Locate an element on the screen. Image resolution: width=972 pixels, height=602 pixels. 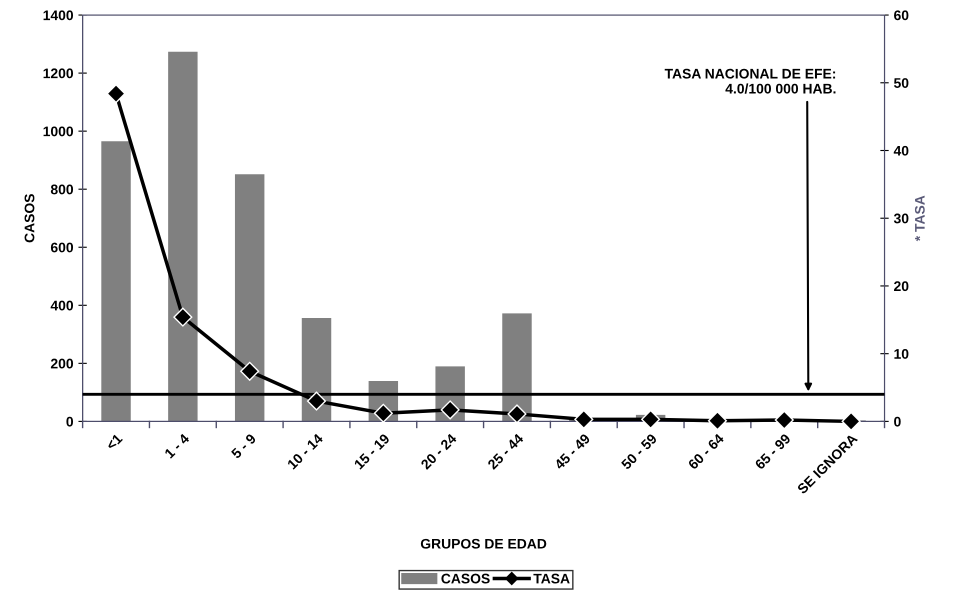
x-tick-label: 10 - 14 is located at coordinates (305, 451).